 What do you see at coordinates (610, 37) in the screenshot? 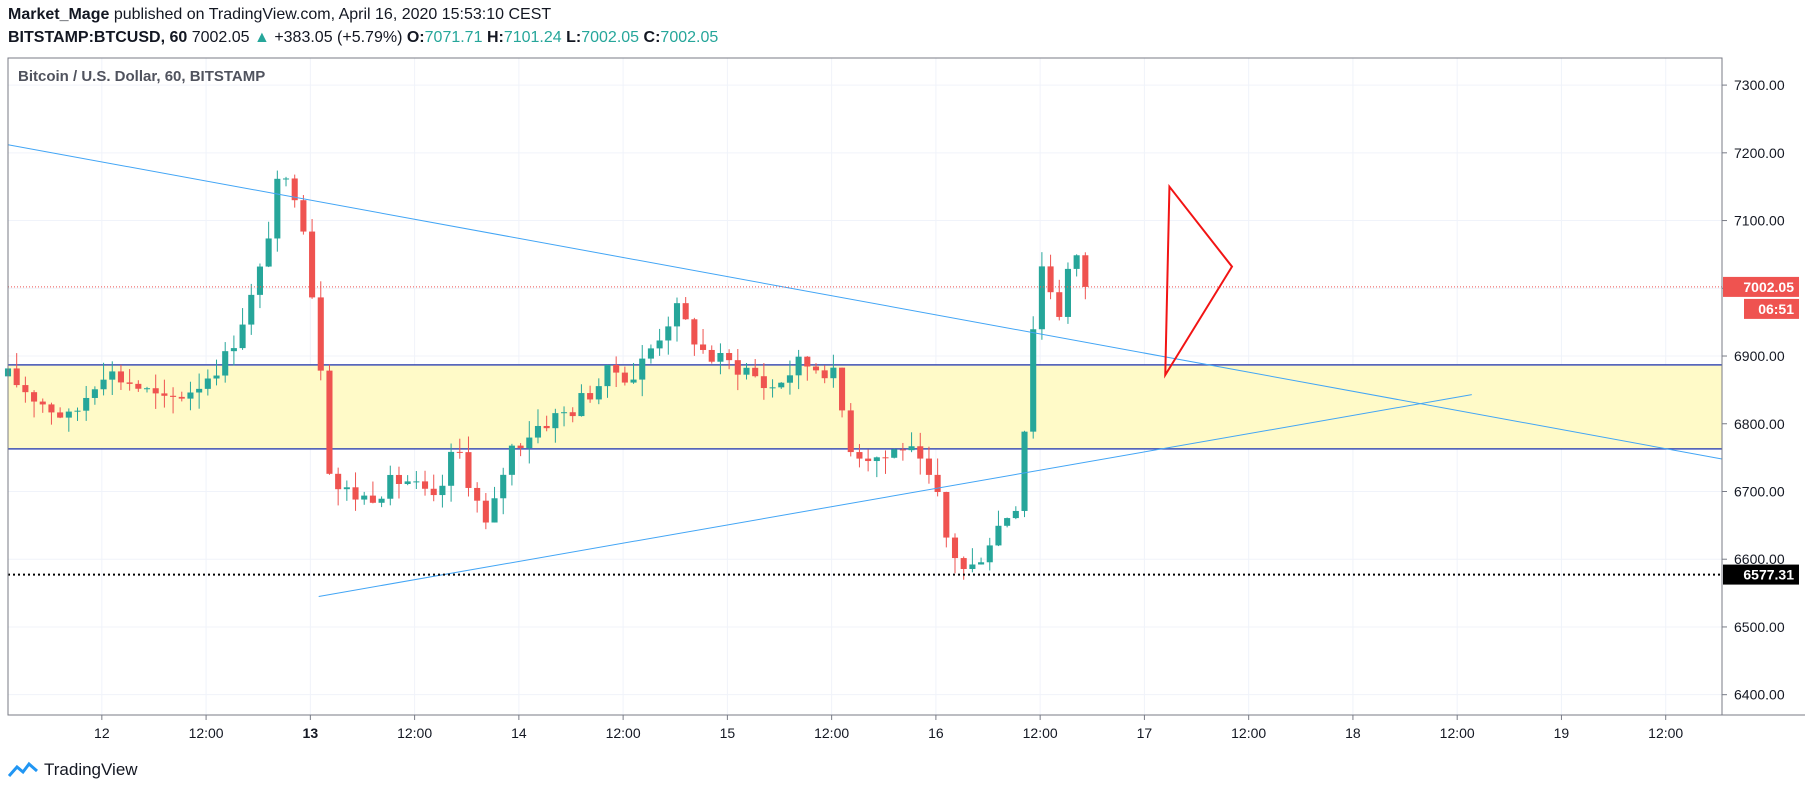
I see `low-value: 7002.05` at bounding box center [610, 37].